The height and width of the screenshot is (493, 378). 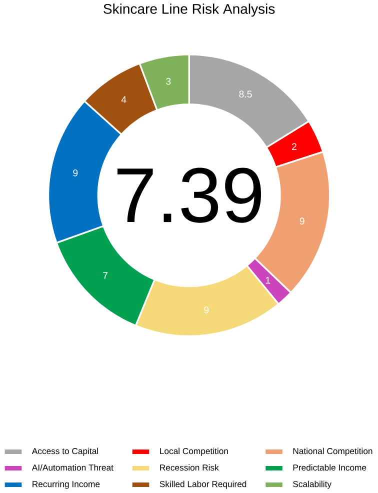 I want to click on legend-label: Recession Risk, so click(x=189, y=467).